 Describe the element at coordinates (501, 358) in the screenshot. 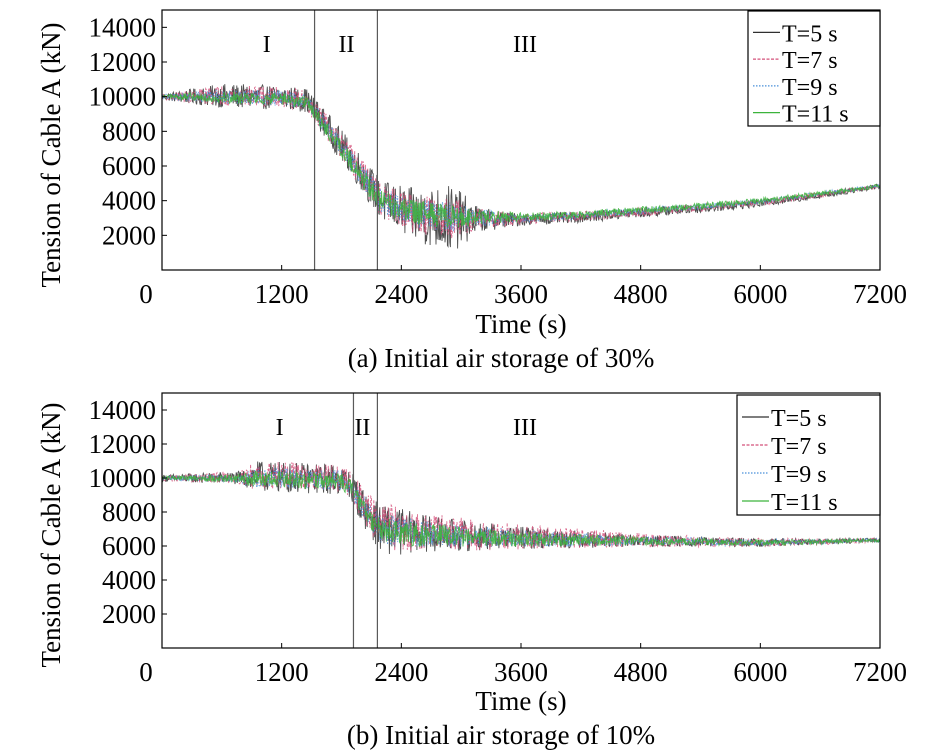

I see `chart-title: (a) Initial air storage of 30%` at that location.